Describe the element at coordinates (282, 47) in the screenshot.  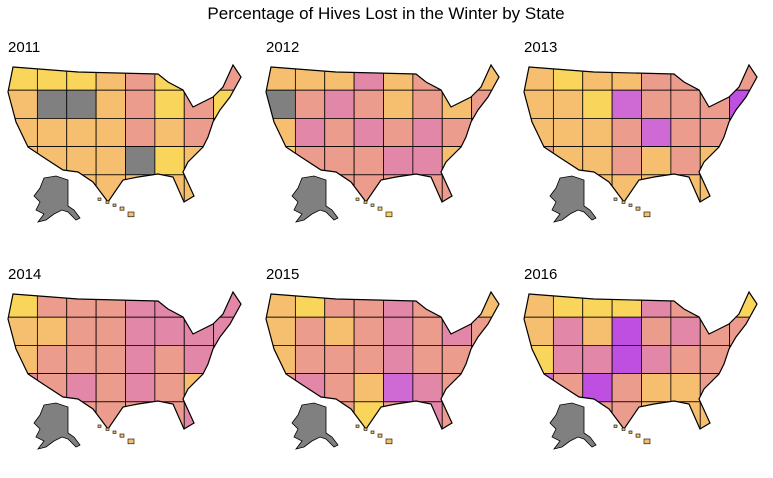
I see `panel-year: 2012` at that location.